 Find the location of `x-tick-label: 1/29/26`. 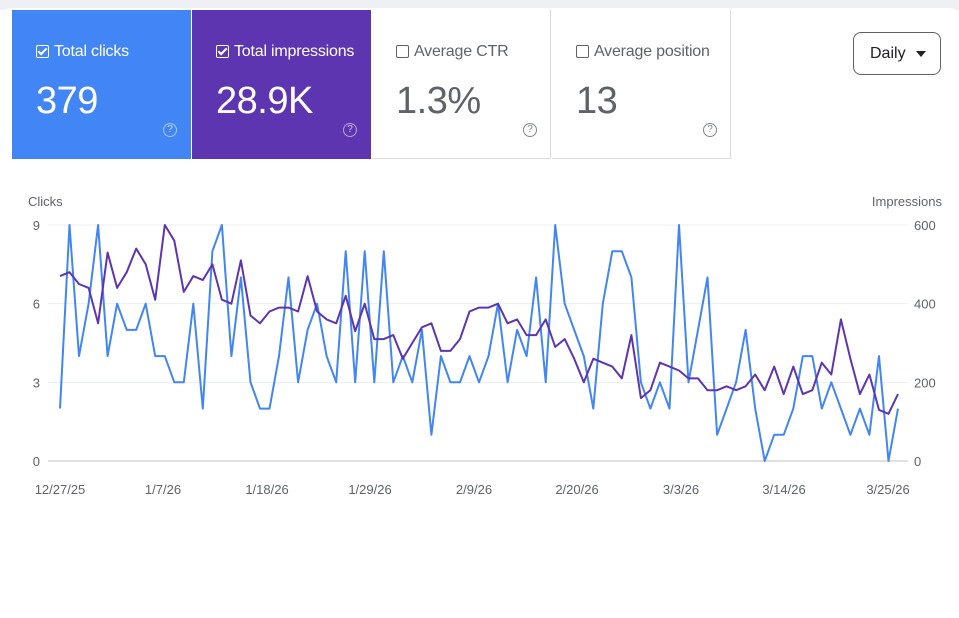

x-tick-label: 1/29/26 is located at coordinates (369, 489).